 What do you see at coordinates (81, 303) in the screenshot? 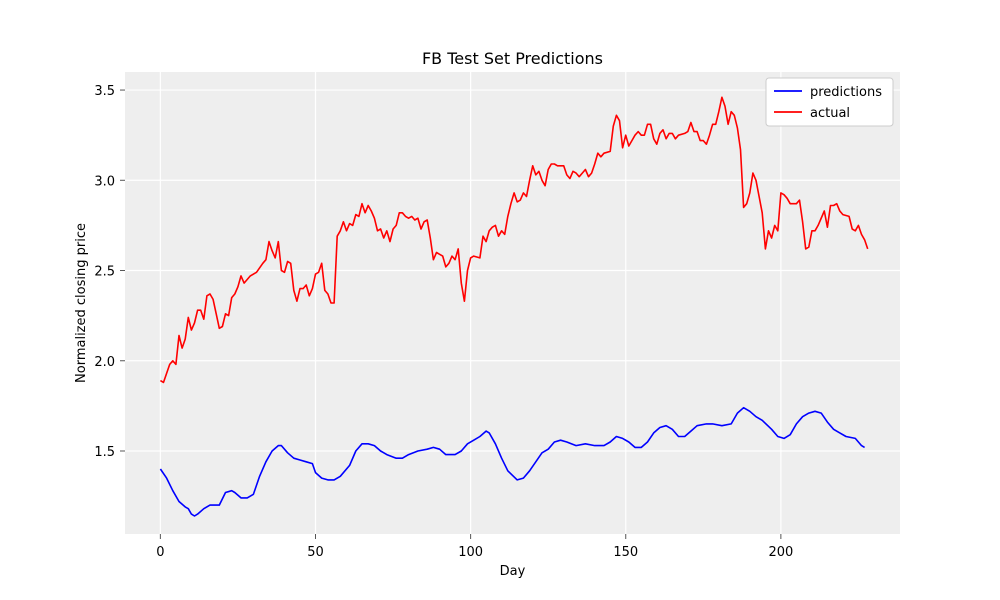
I see `y-axis-label: Normalized closing price` at bounding box center [81, 303].